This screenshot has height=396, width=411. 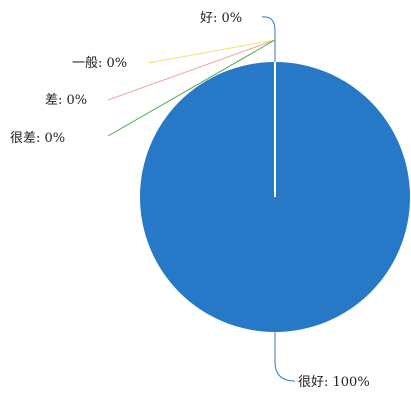 I want to click on slice-label-2: 好: 0%, so click(x=221, y=18).